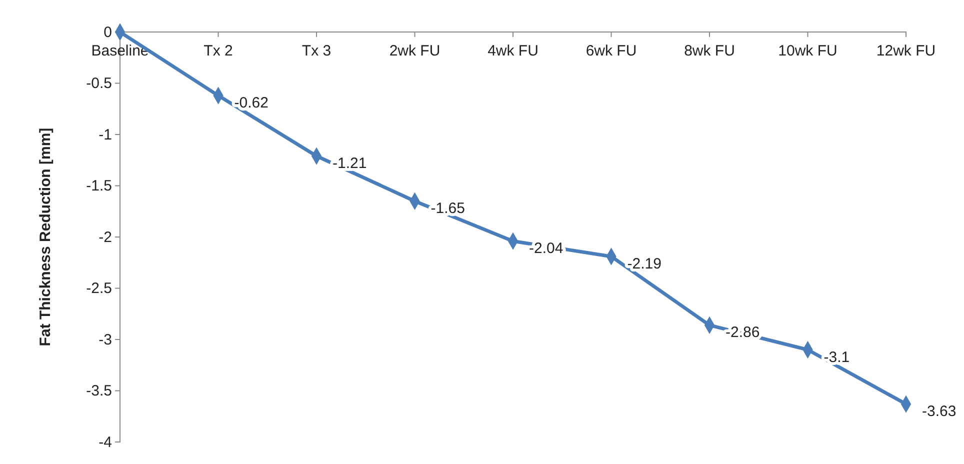 The height and width of the screenshot is (464, 964). I want to click on x-tick-label: 4wk FU, so click(513, 51).